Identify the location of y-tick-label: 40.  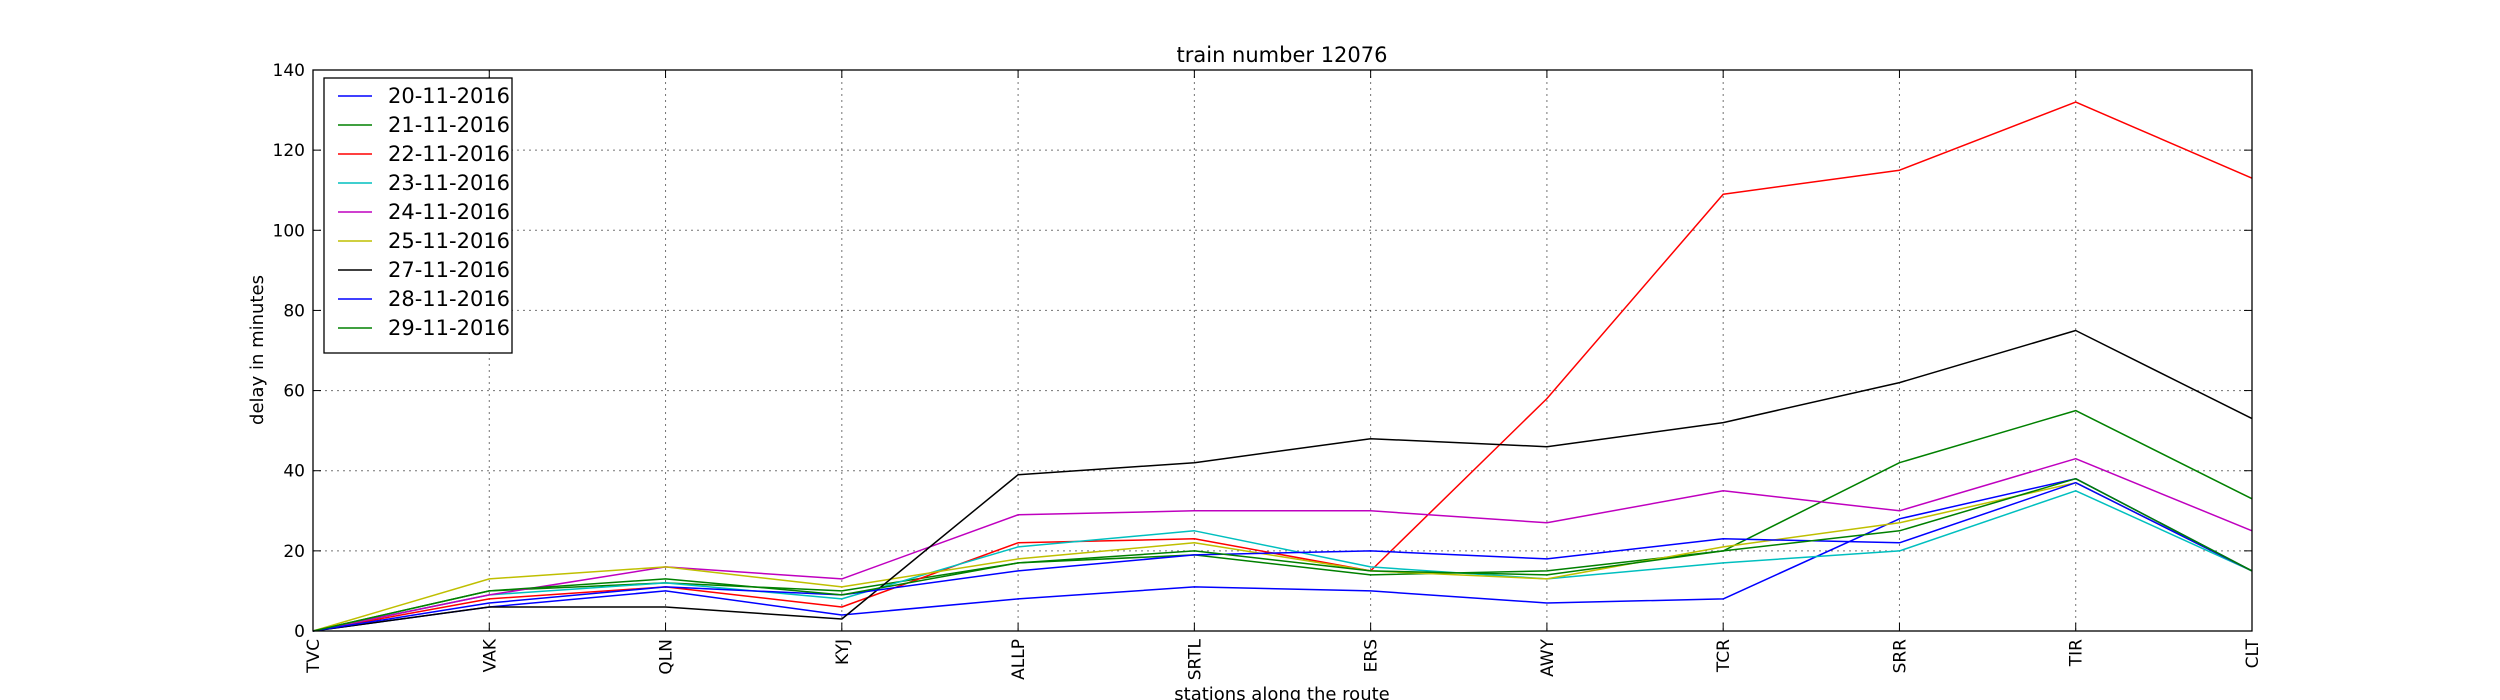
(294, 472).